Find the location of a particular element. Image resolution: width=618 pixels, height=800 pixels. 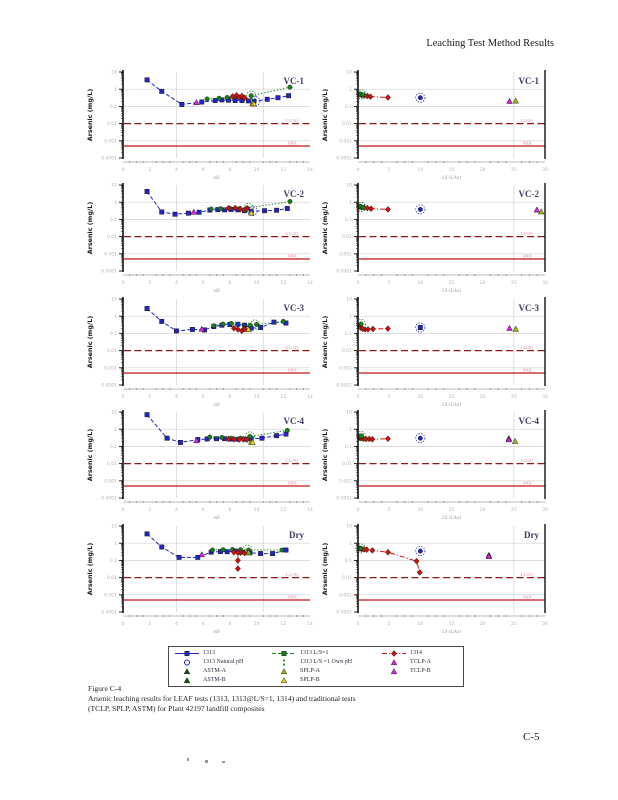

diamond-legend-swatch is located at coordinates (394, 653).